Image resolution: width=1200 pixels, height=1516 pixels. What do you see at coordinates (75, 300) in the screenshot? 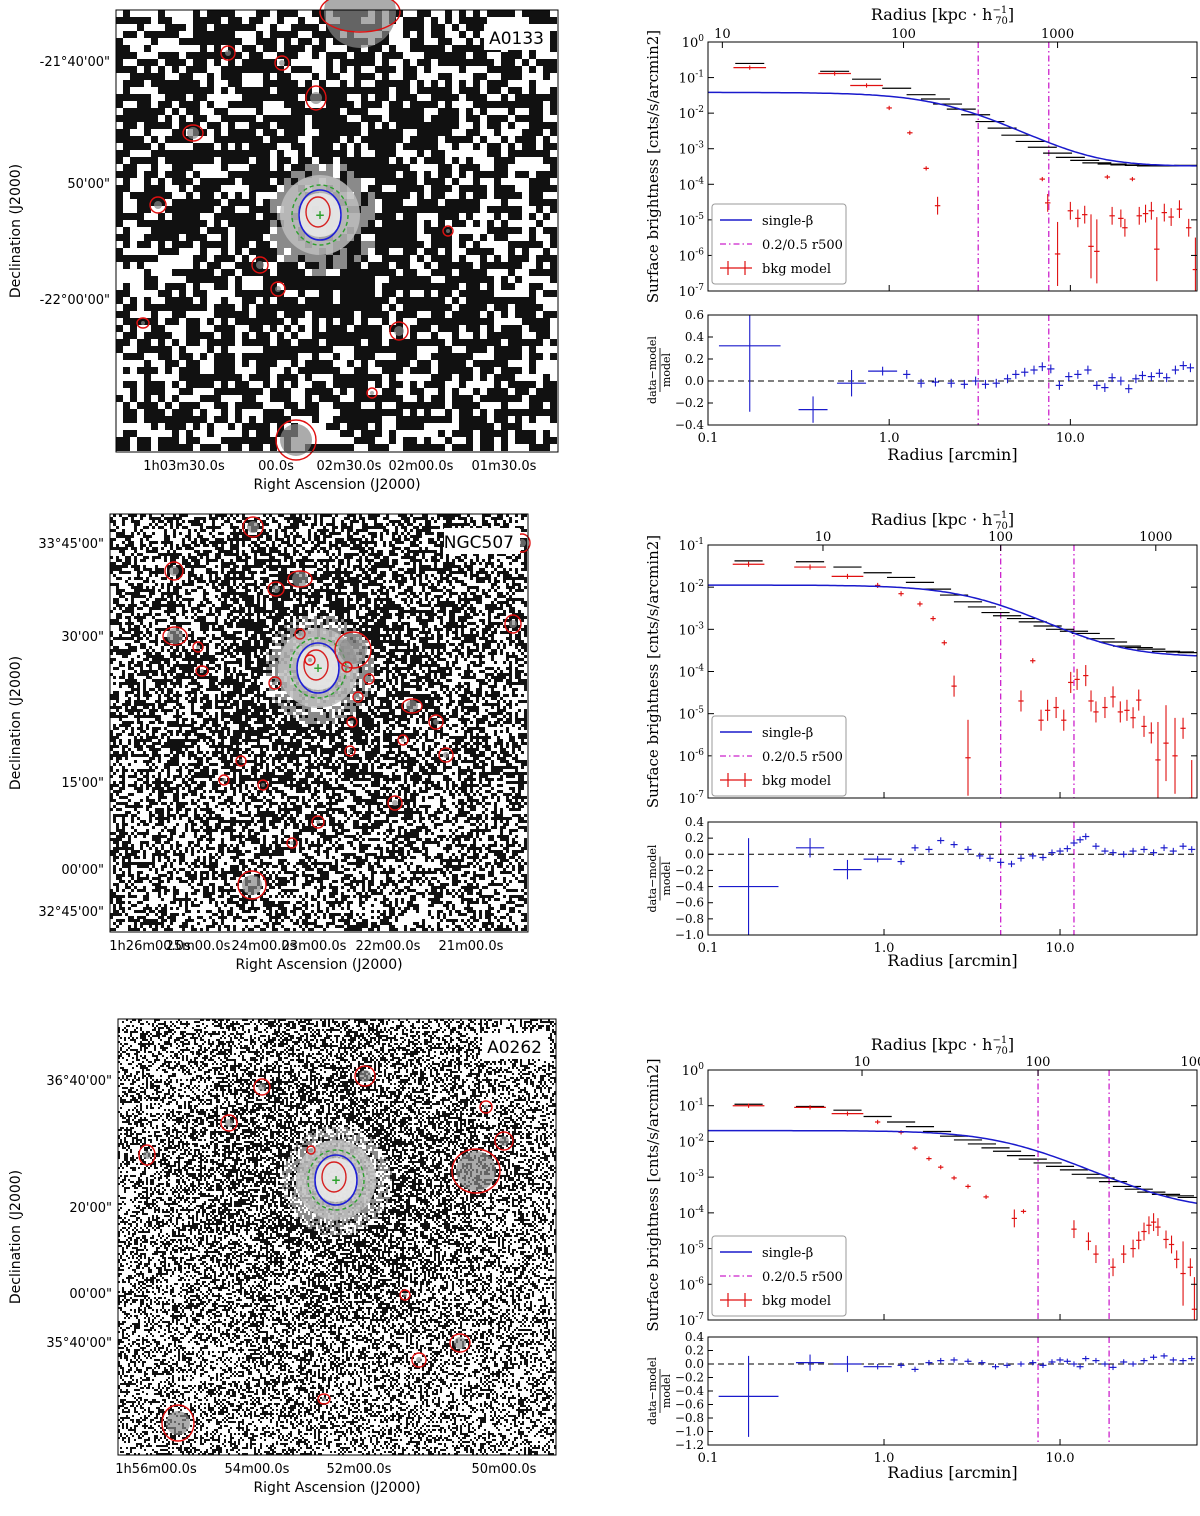
I see `dec-tick-label: -22°00'00"` at bounding box center [75, 300].